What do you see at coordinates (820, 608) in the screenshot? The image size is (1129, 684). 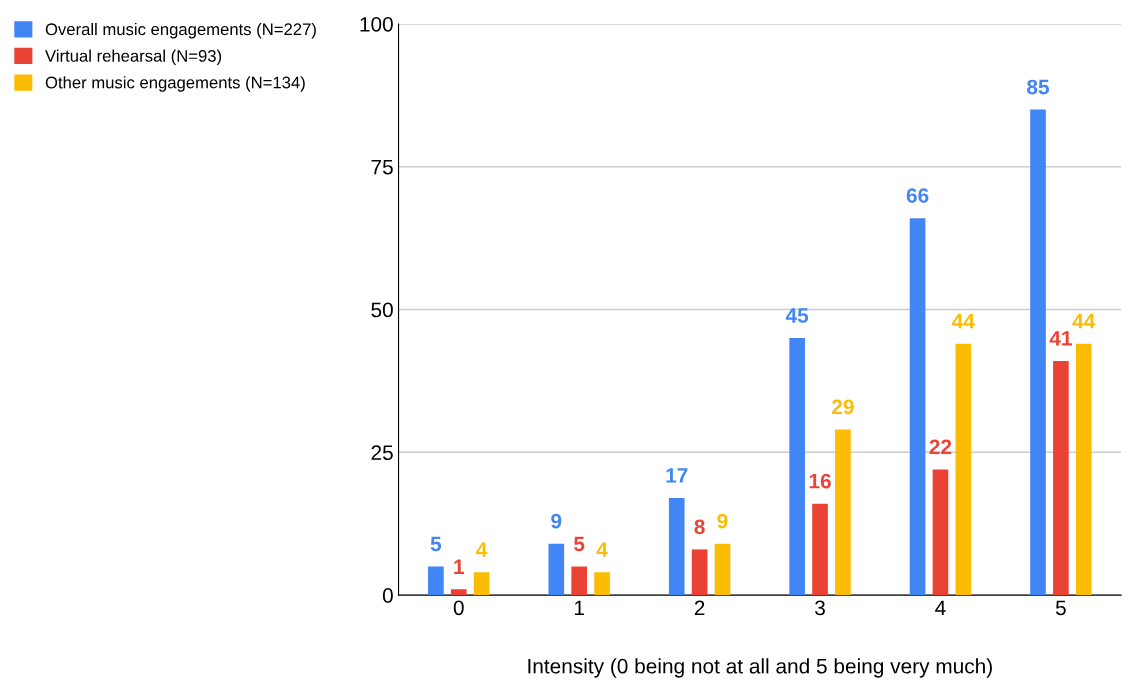 I see `x-tick-label: 3` at bounding box center [820, 608].